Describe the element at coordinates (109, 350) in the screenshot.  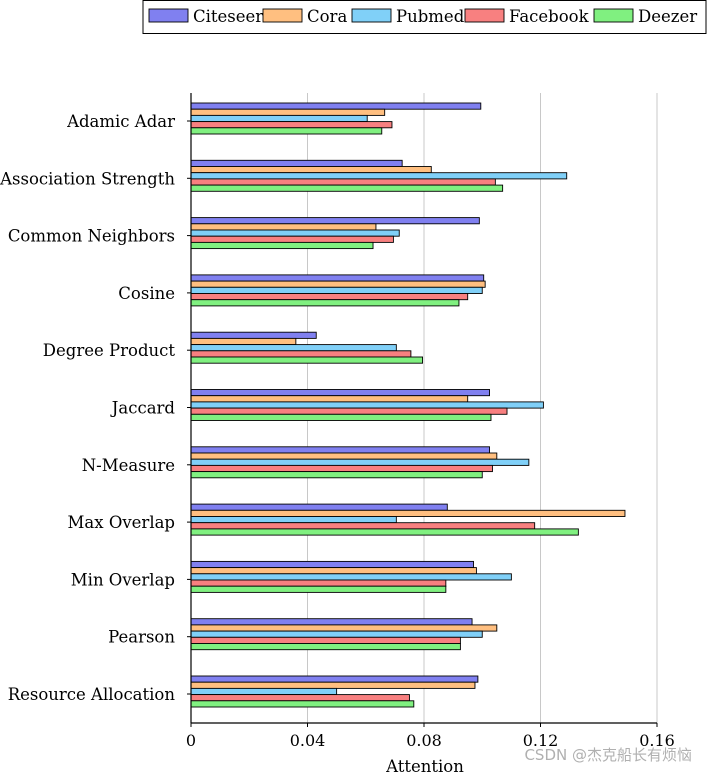
I see `category-label: Degree Product` at that location.